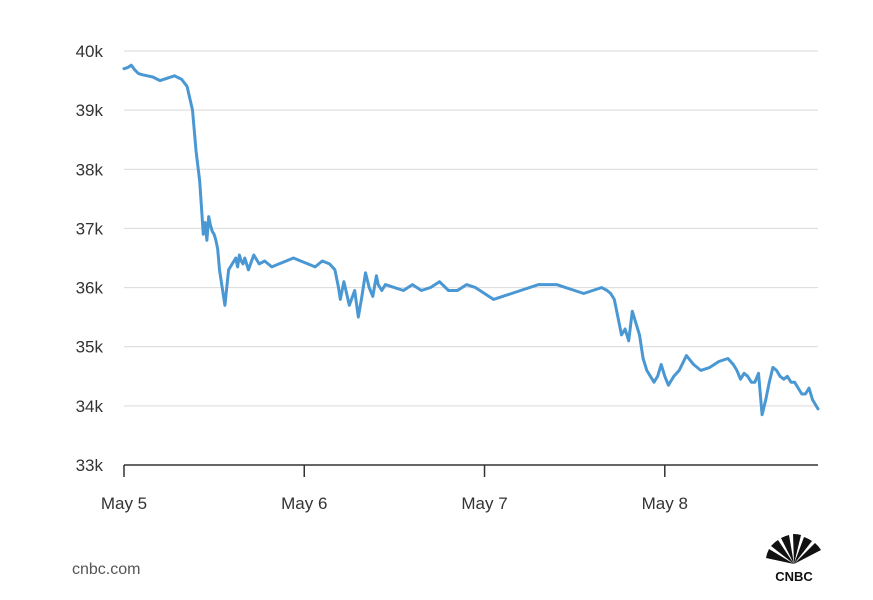 Image resolution: width=873 pixels, height=600 pixels. I want to click on y-tick-label: 37k, so click(90, 228).